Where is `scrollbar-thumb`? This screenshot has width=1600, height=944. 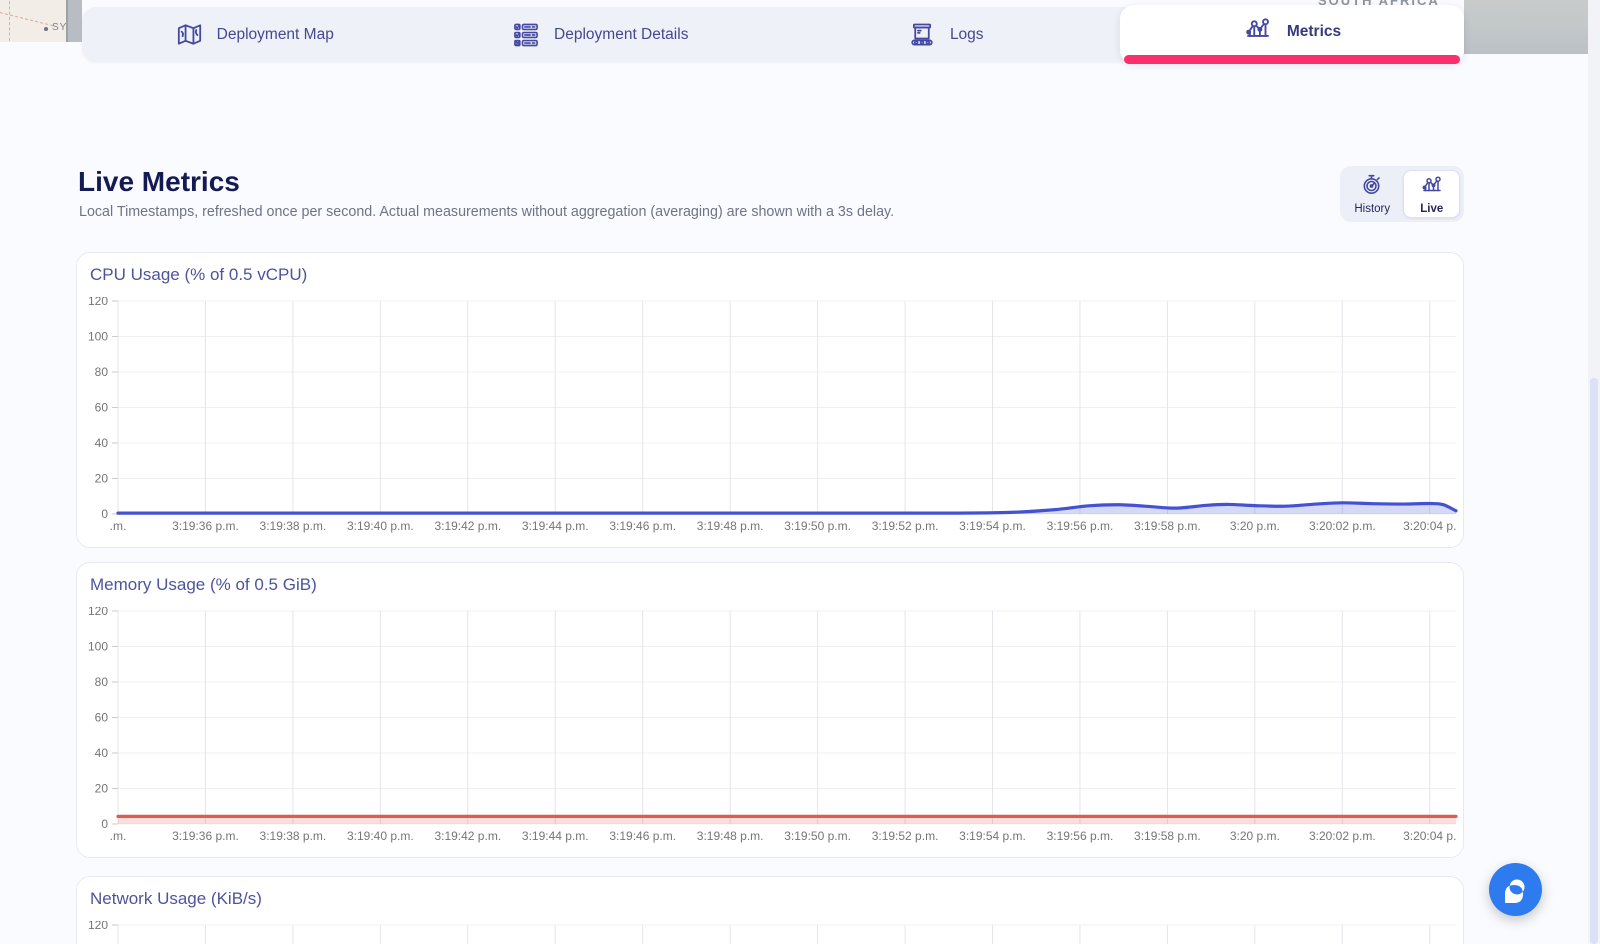
scrollbar-thumb is located at coordinates (1594, 661).